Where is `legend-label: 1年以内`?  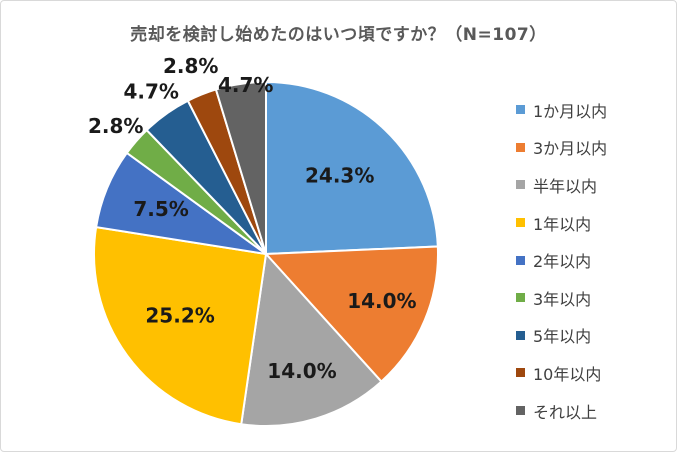
legend-label: 1年以内 is located at coordinates (562, 224).